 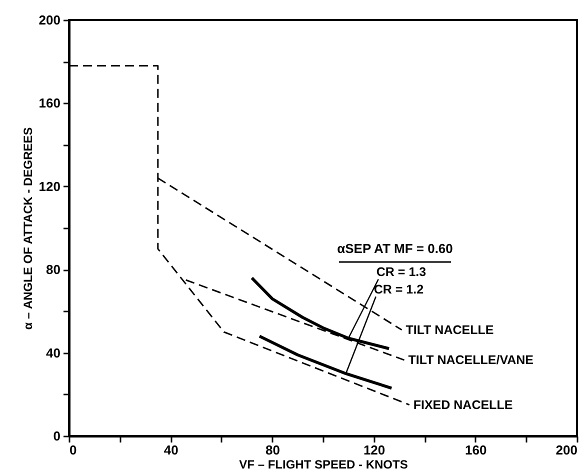 I want to click on y-tick-label: 120, so click(x=49, y=186).